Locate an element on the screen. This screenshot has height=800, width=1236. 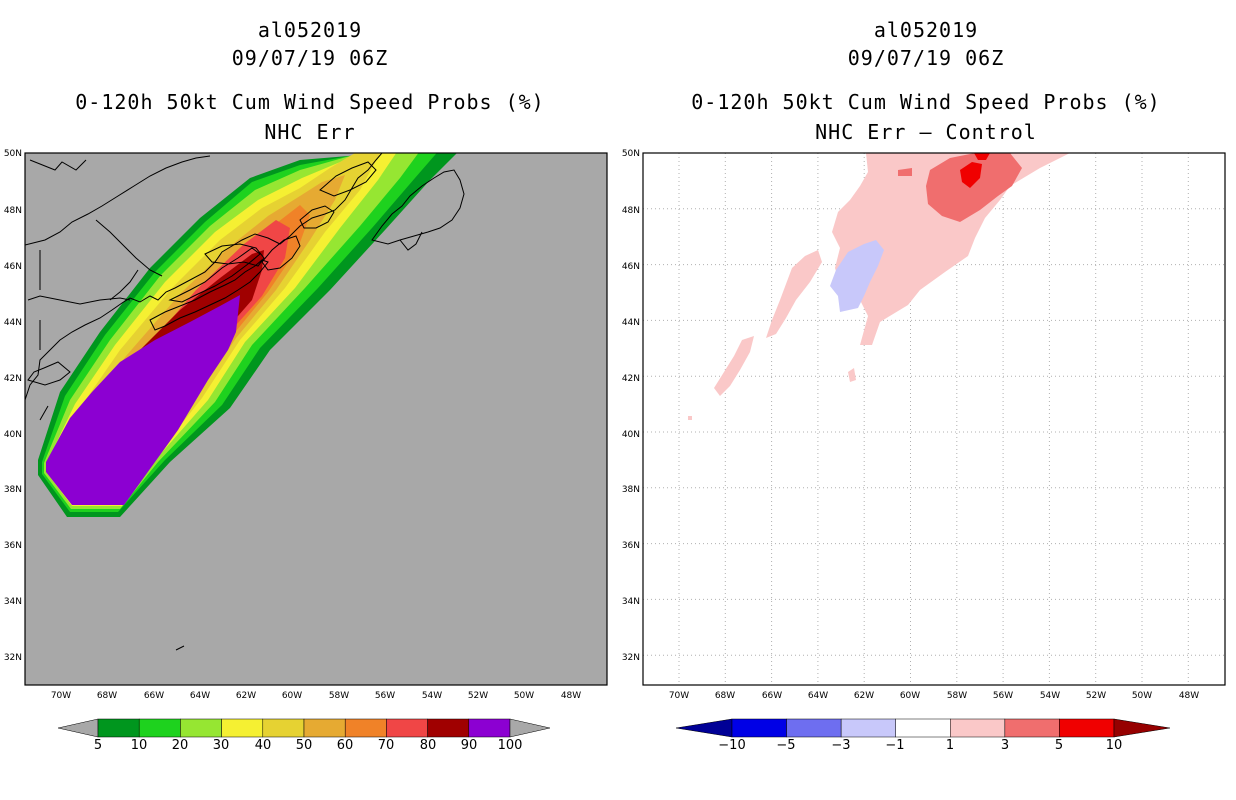
left-colorbar-label: 30 is located at coordinates (221, 745).